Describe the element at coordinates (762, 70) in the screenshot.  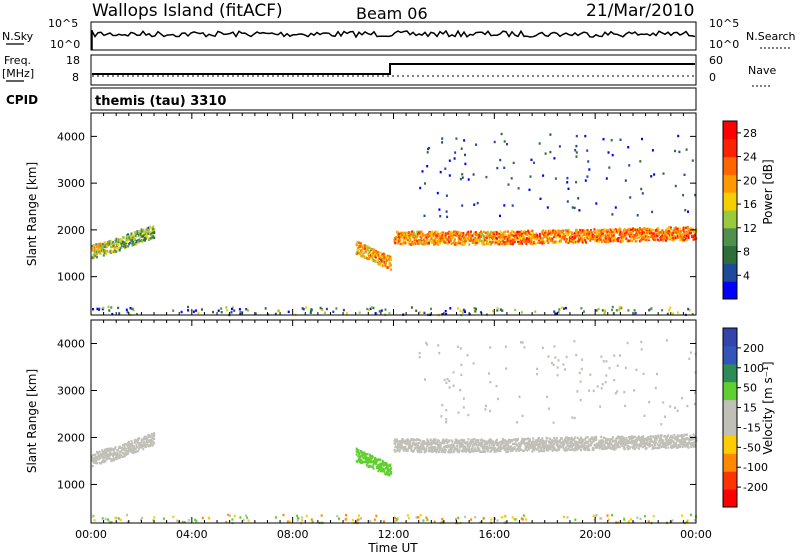
I see `nave-label: Nave` at that location.